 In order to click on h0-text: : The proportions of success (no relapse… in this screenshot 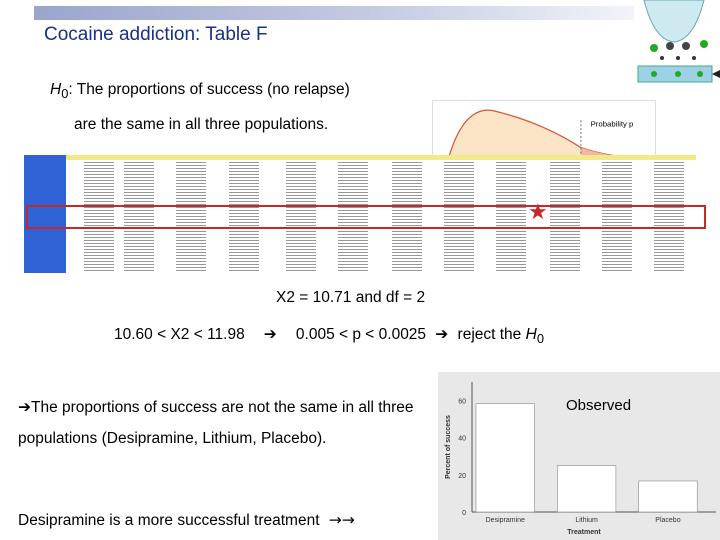, I will do `click(209, 89)`.